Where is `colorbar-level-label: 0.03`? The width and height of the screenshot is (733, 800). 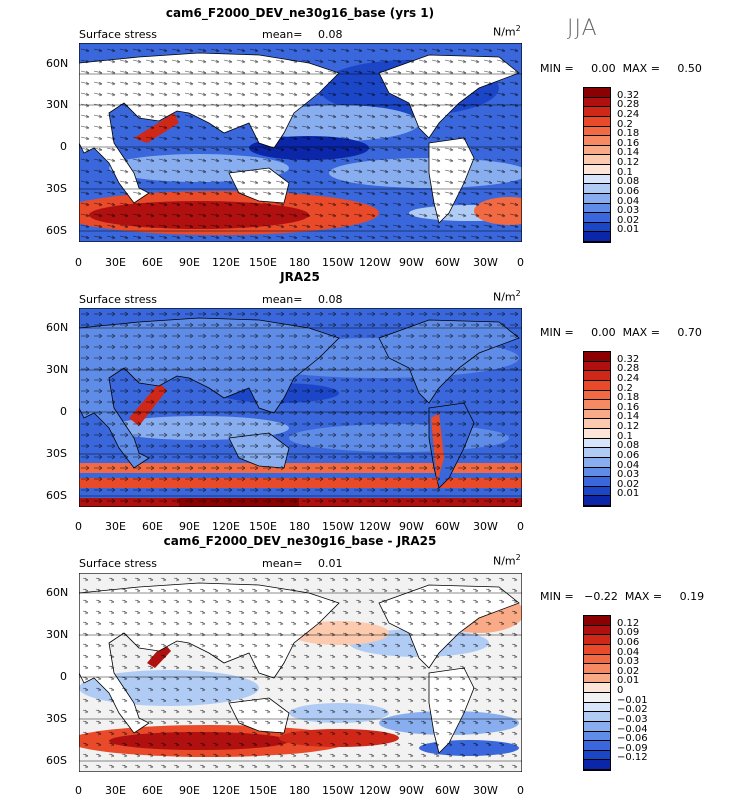
colorbar-level-label: 0.03 is located at coordinates (628, 662).